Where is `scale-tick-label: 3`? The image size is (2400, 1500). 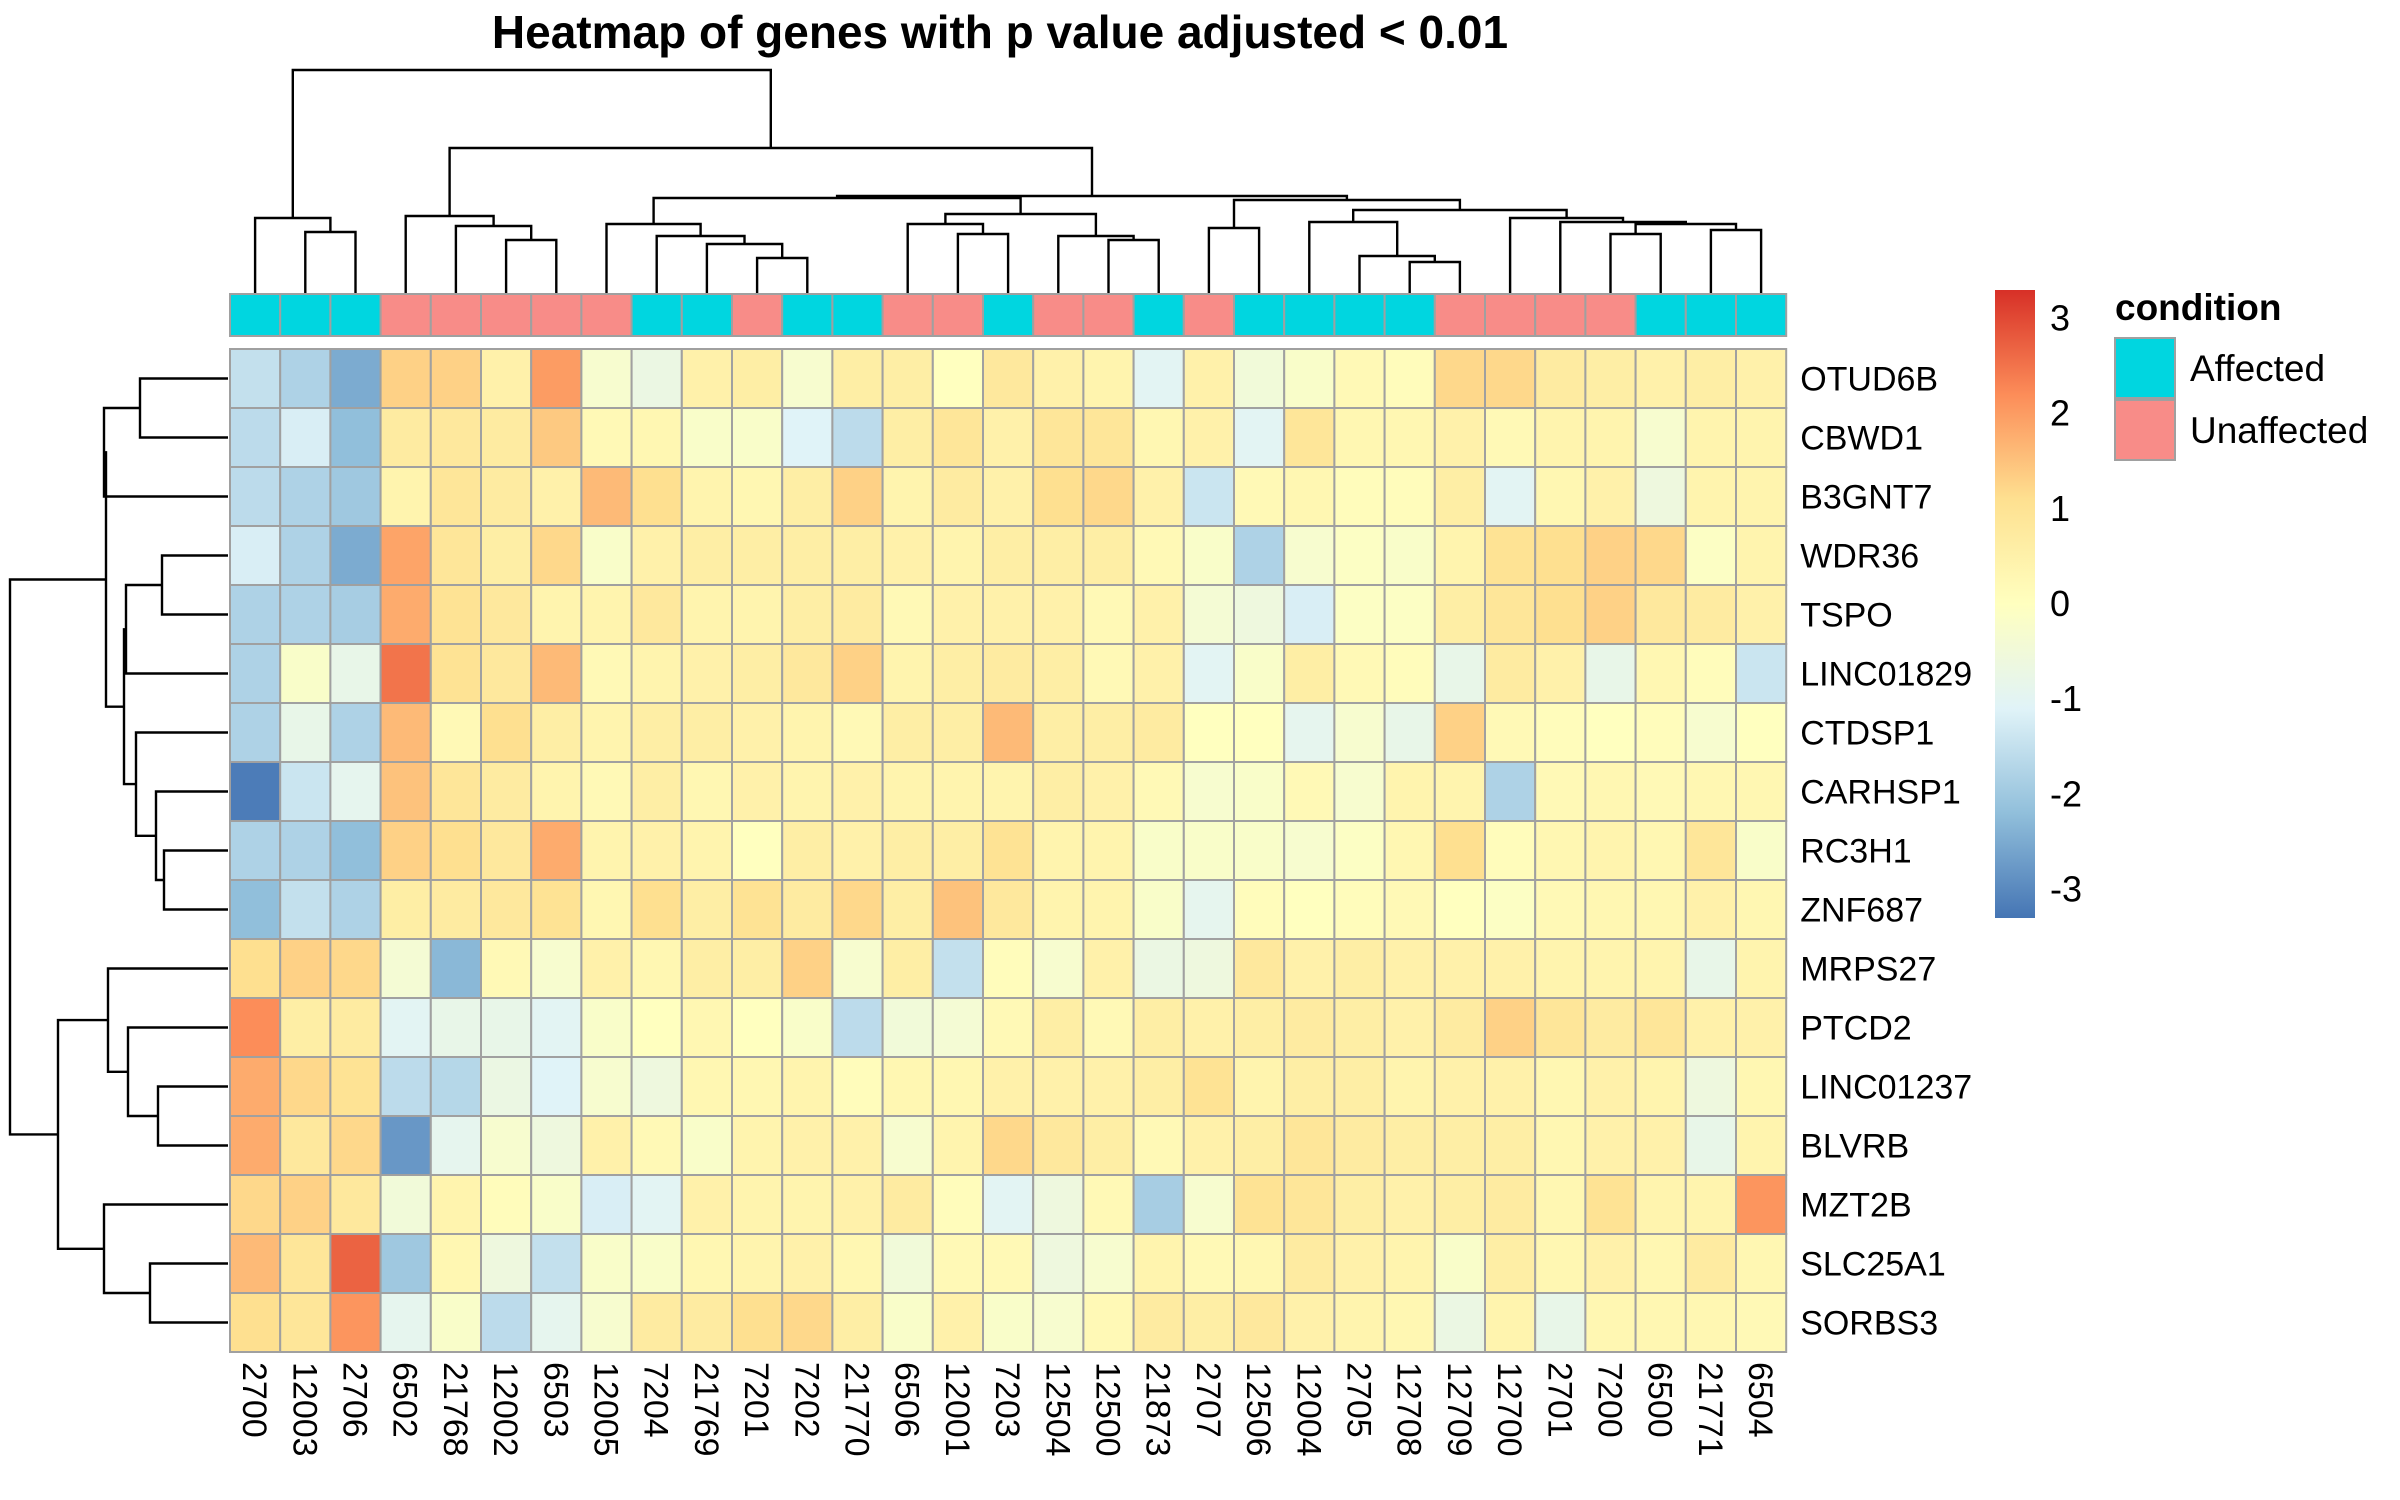
scale-tick-label: 3 is located at coordinates (2060, 318).